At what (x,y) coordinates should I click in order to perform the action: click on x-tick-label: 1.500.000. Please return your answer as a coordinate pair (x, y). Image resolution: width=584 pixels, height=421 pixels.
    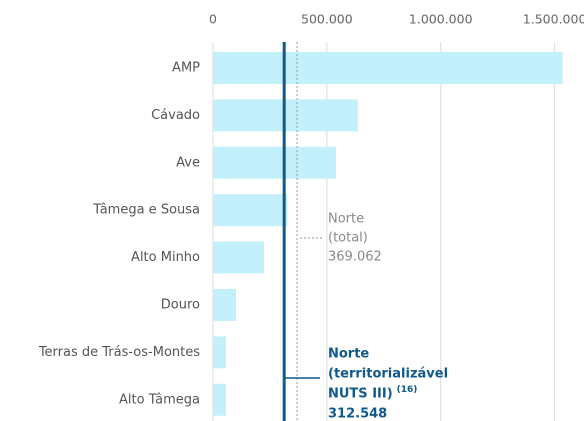
    Looking at the image, I should click on (553, 19).